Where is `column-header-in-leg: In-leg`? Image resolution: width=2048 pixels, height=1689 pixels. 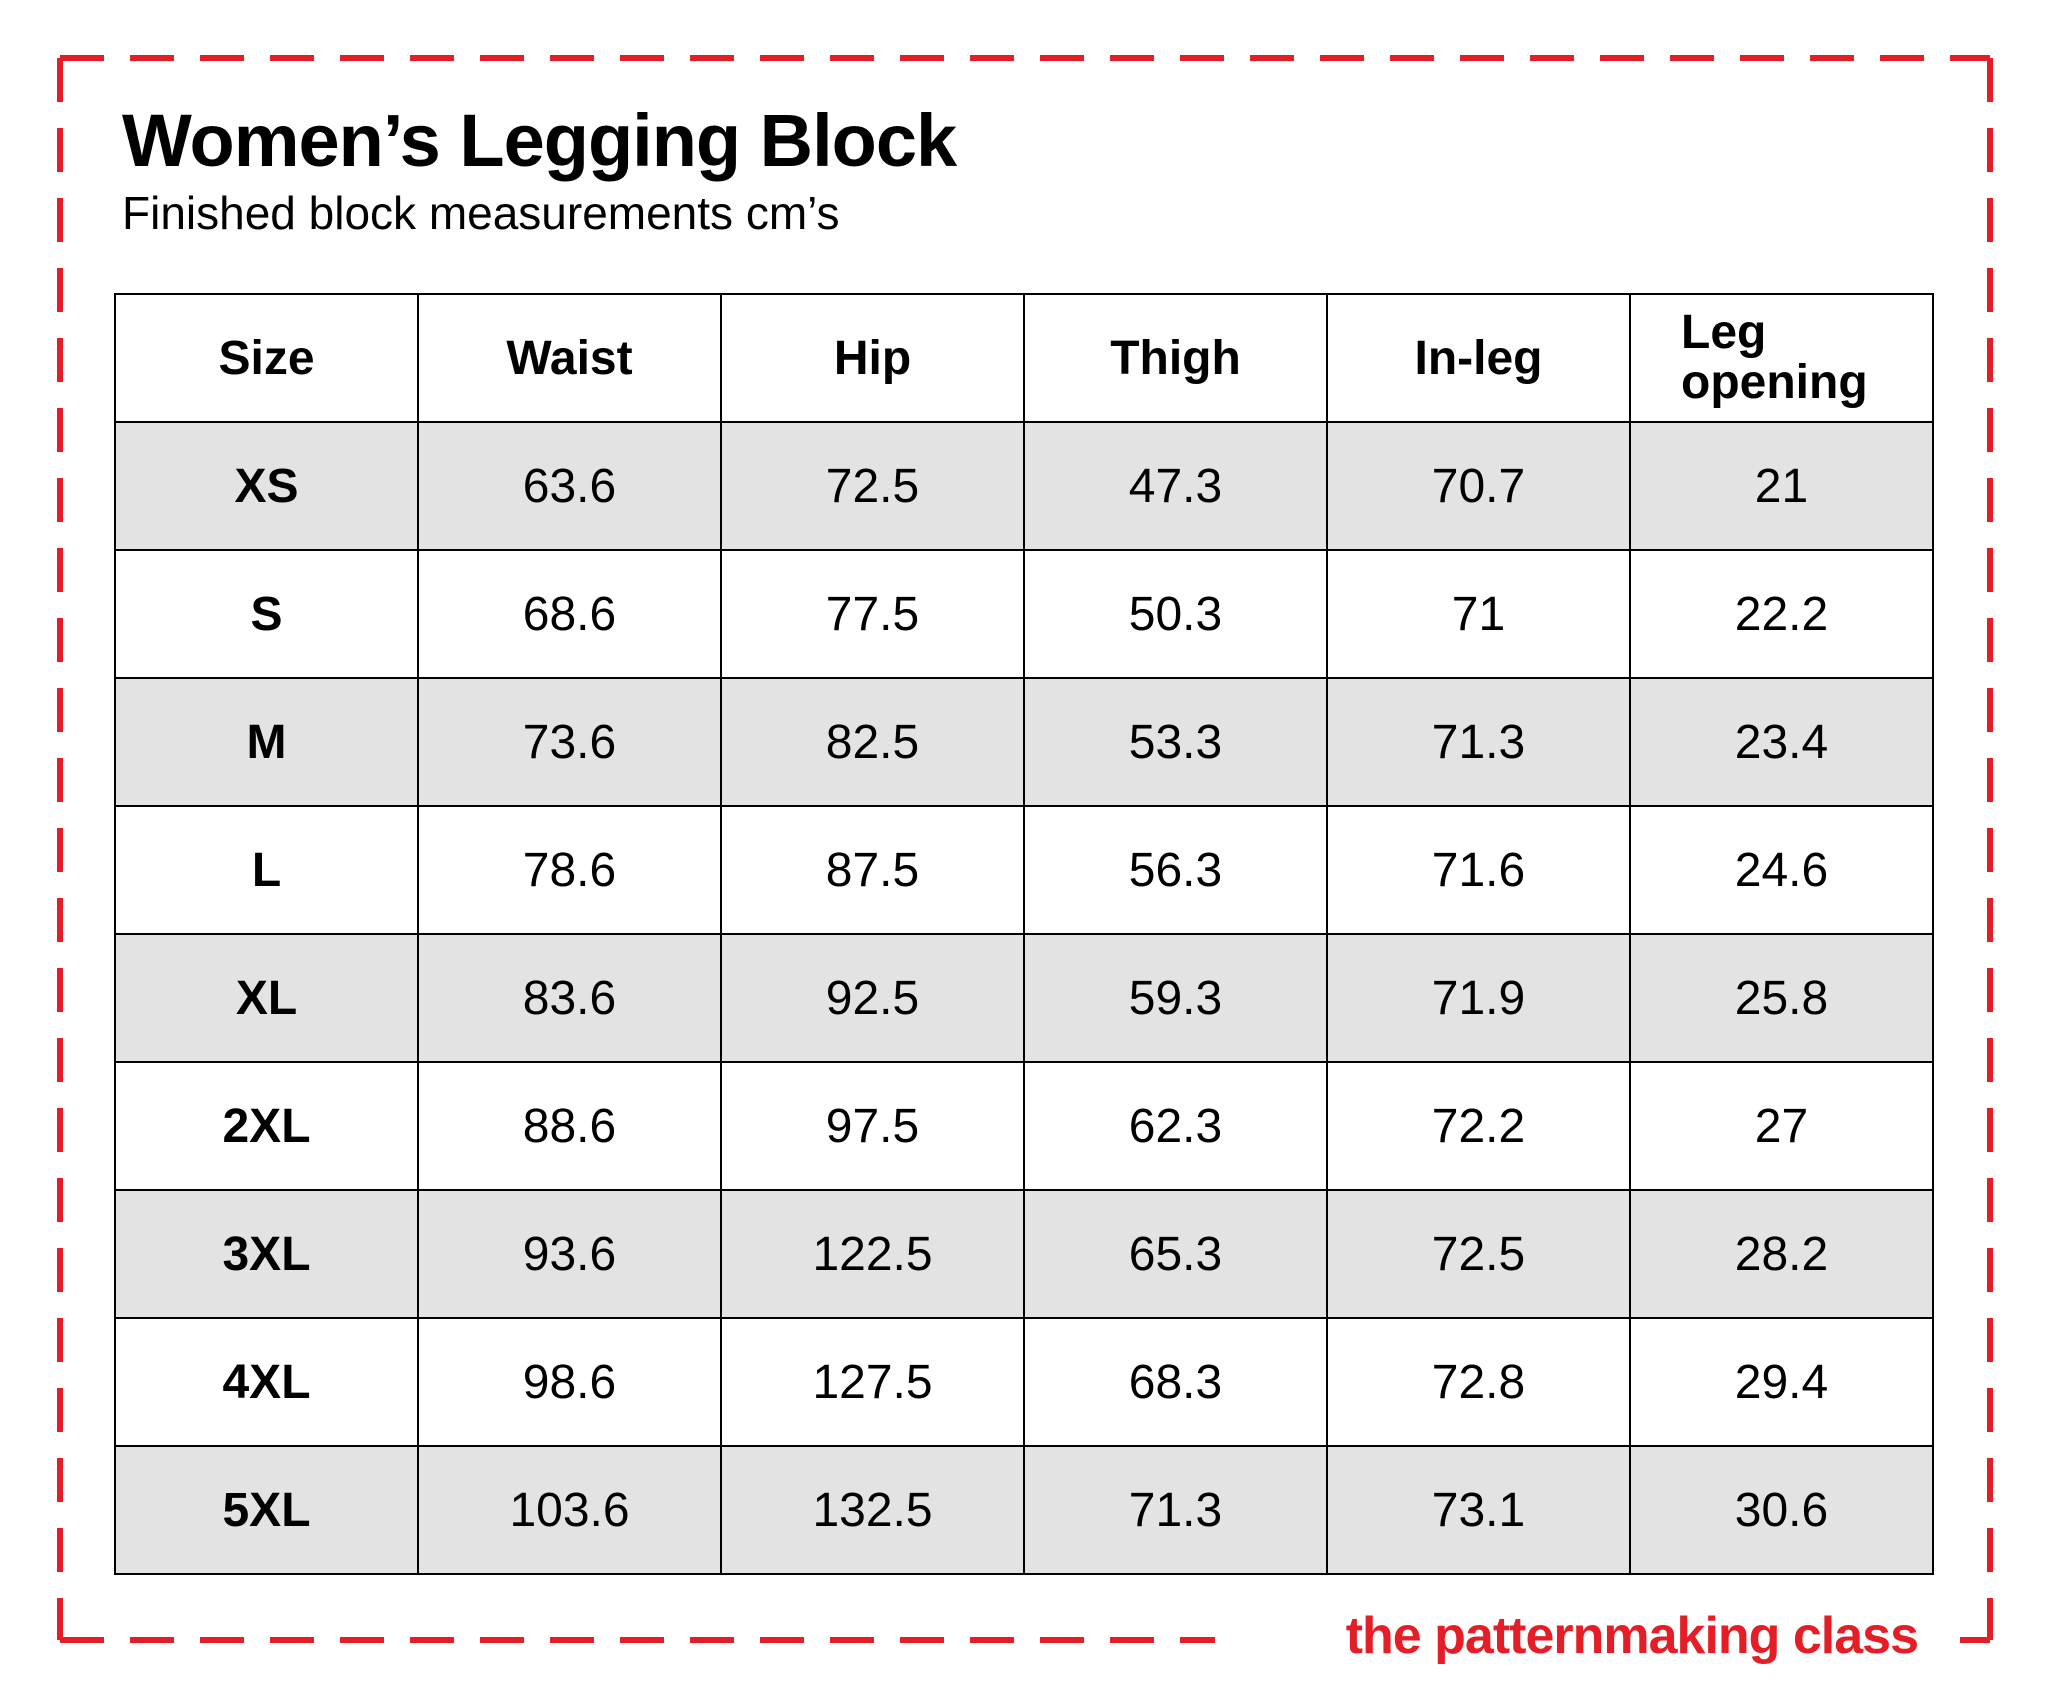 column-header-in-leg: In-leg is located at coordinates (1478, 358).